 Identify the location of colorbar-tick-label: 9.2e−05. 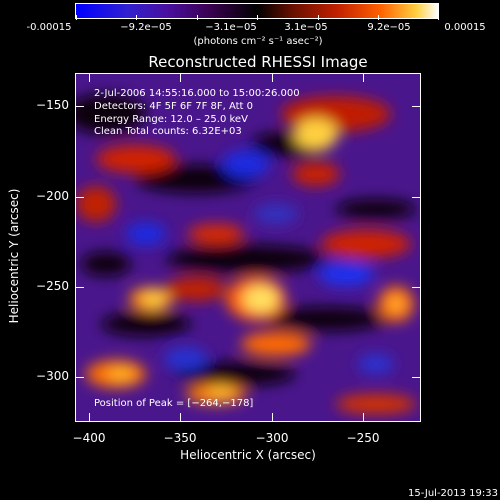
(389, 27).